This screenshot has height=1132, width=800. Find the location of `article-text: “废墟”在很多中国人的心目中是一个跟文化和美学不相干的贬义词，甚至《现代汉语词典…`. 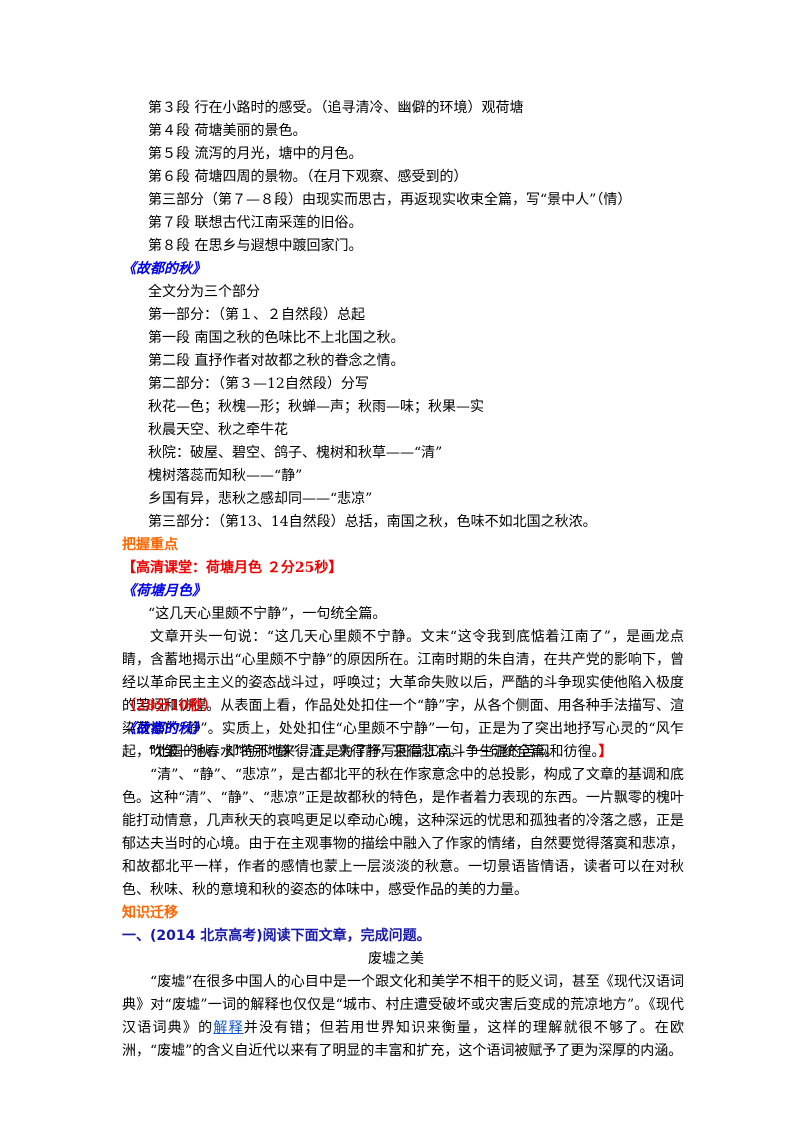

article-text: “废墟”在很多中国人的心目中是一个跟文化和美学不相干的贬义词，甚至《现代汉语词典… is located at coordinates (403, 1005).